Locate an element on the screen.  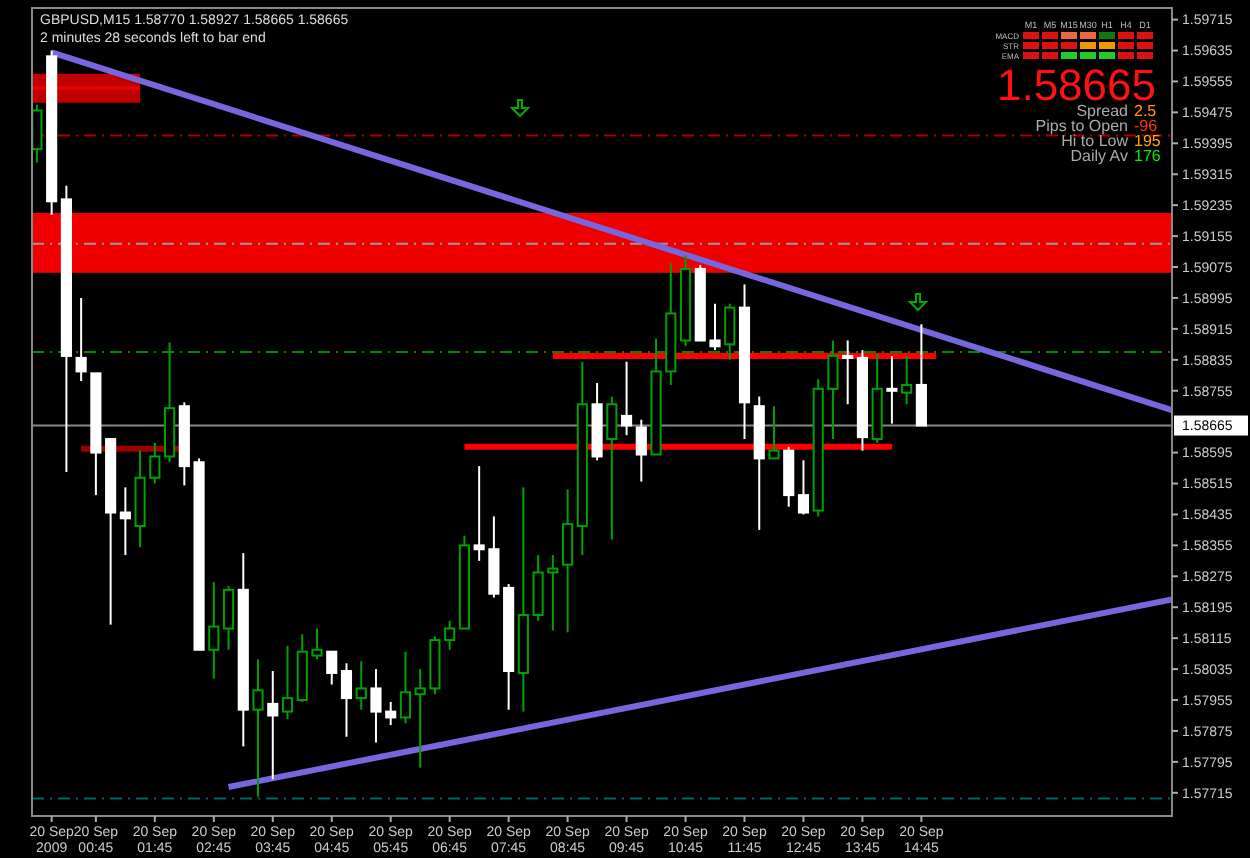
annotation: Pips to Open is located at coordinates (1081, 126).